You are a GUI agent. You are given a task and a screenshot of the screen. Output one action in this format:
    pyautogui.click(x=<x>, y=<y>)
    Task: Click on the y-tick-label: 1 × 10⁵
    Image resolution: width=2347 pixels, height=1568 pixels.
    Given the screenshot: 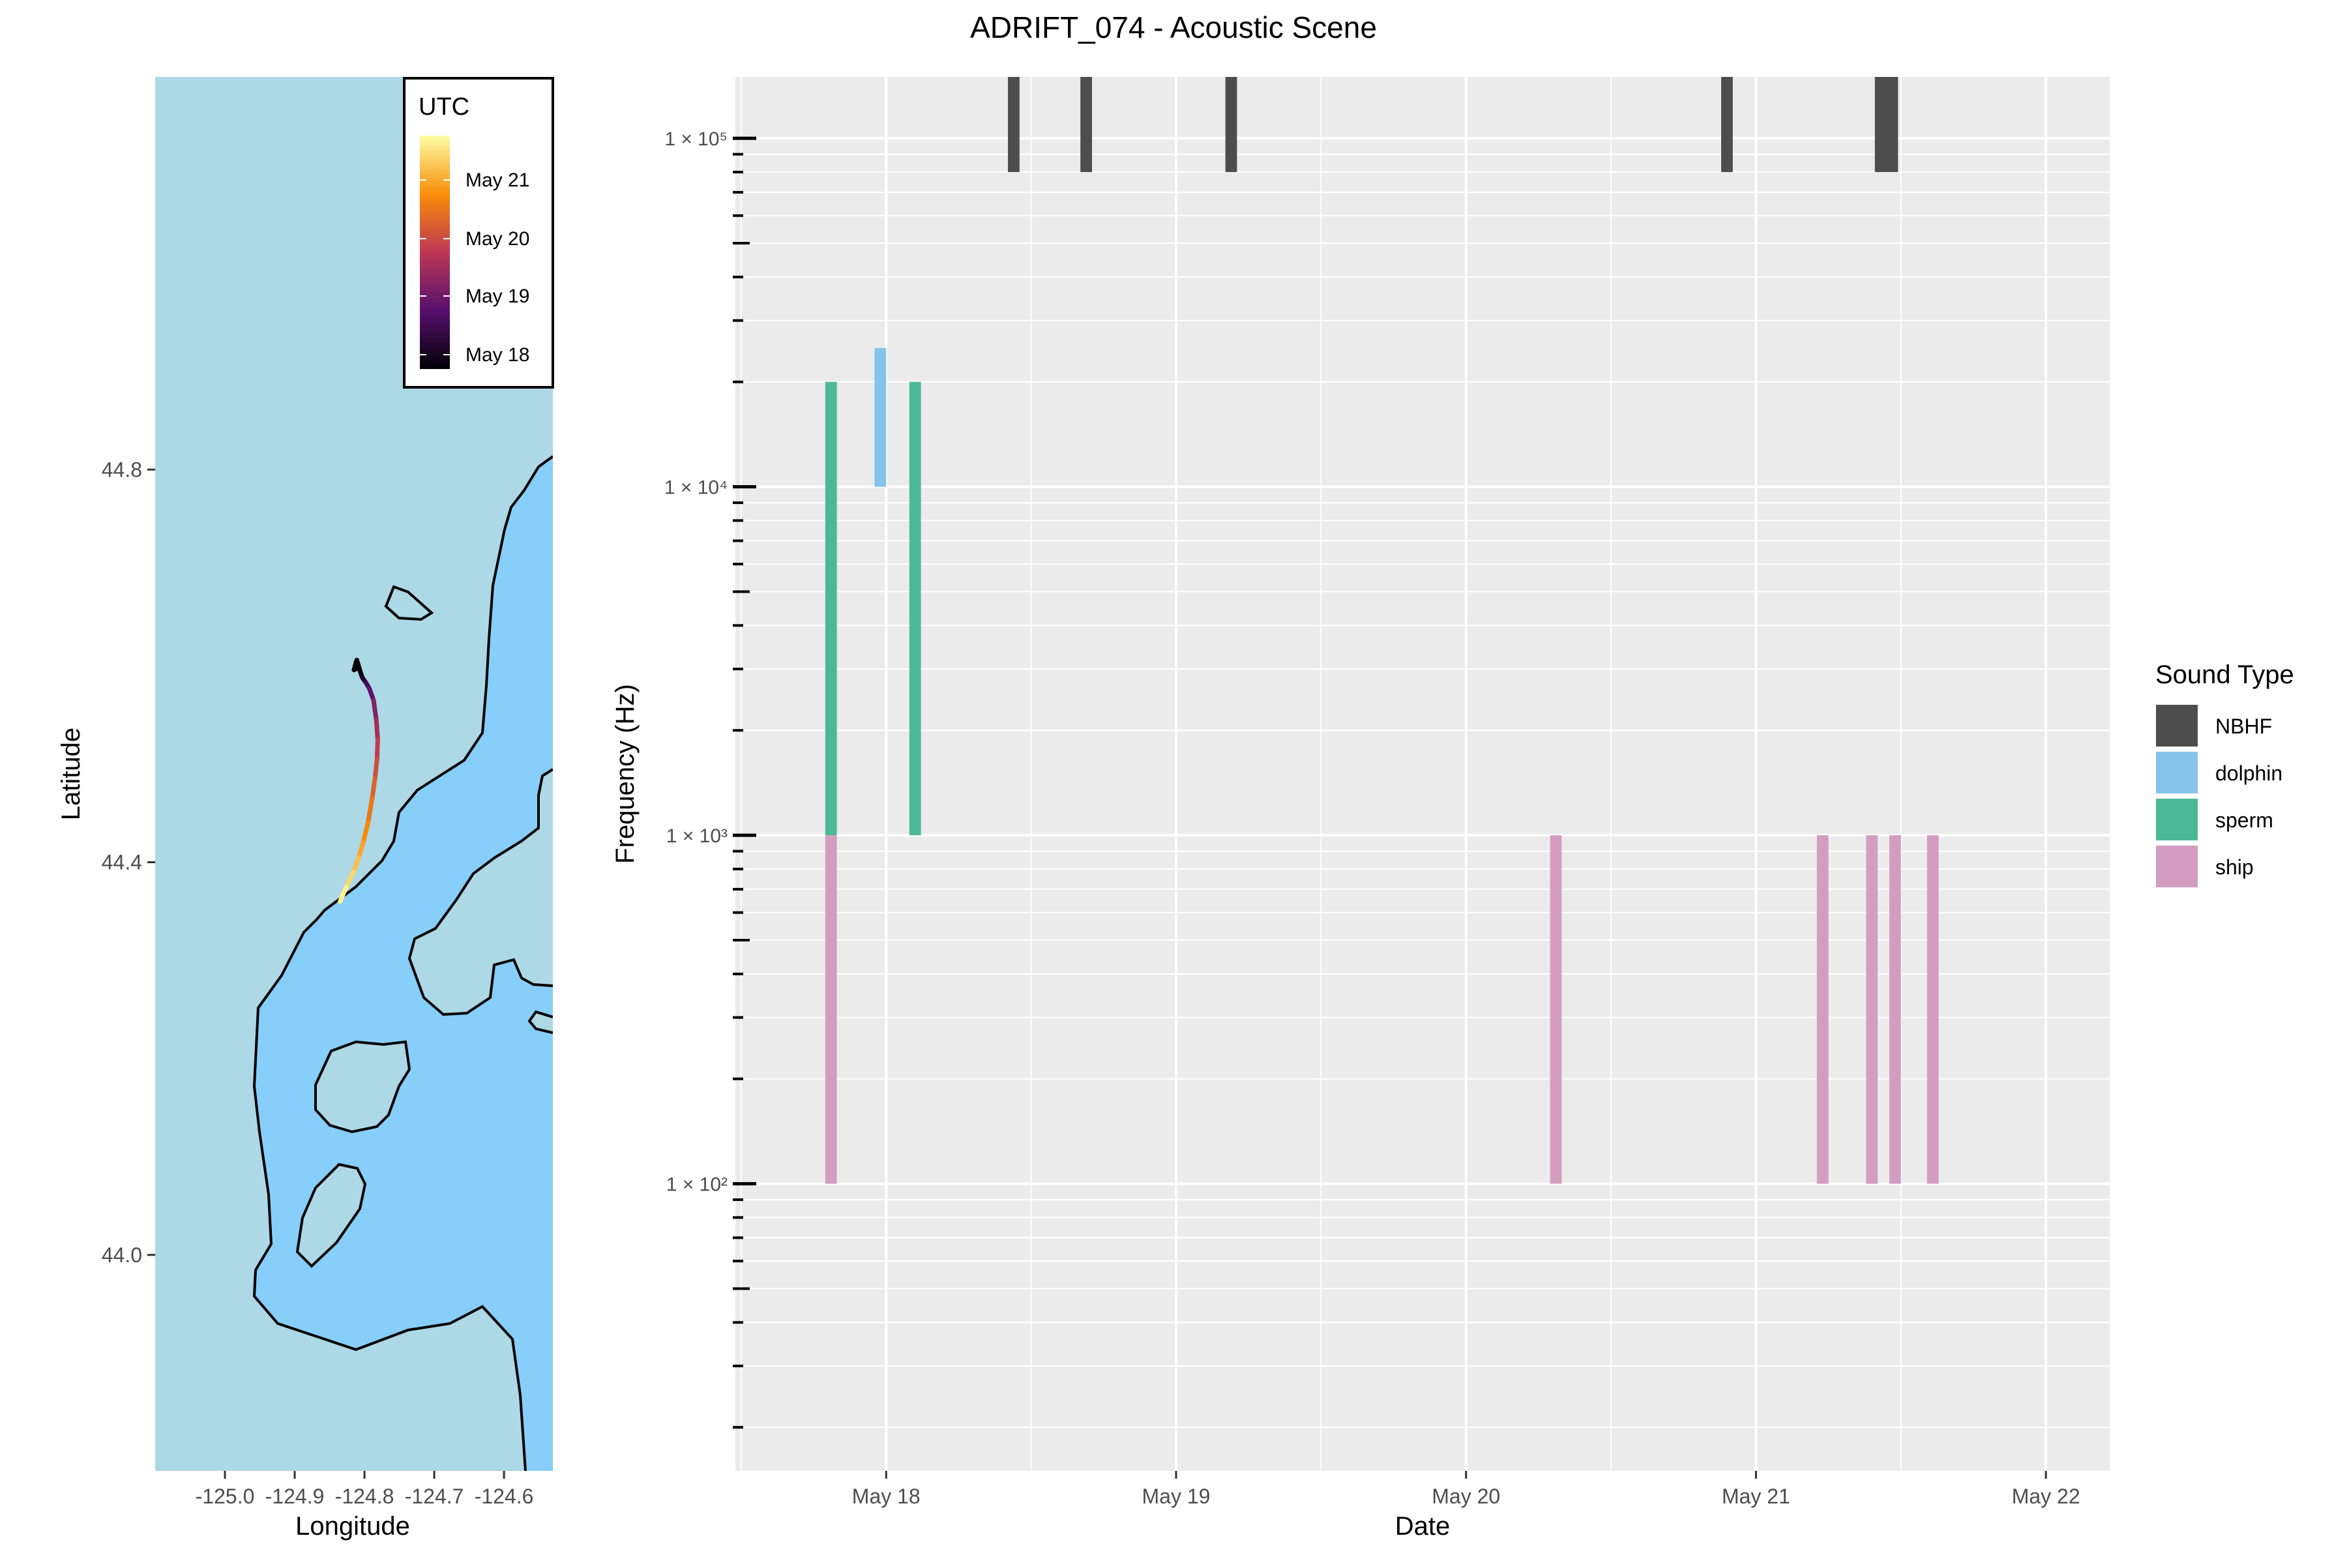 What is the action you would take?
    pyautogui.click(x=696, y=139)
    